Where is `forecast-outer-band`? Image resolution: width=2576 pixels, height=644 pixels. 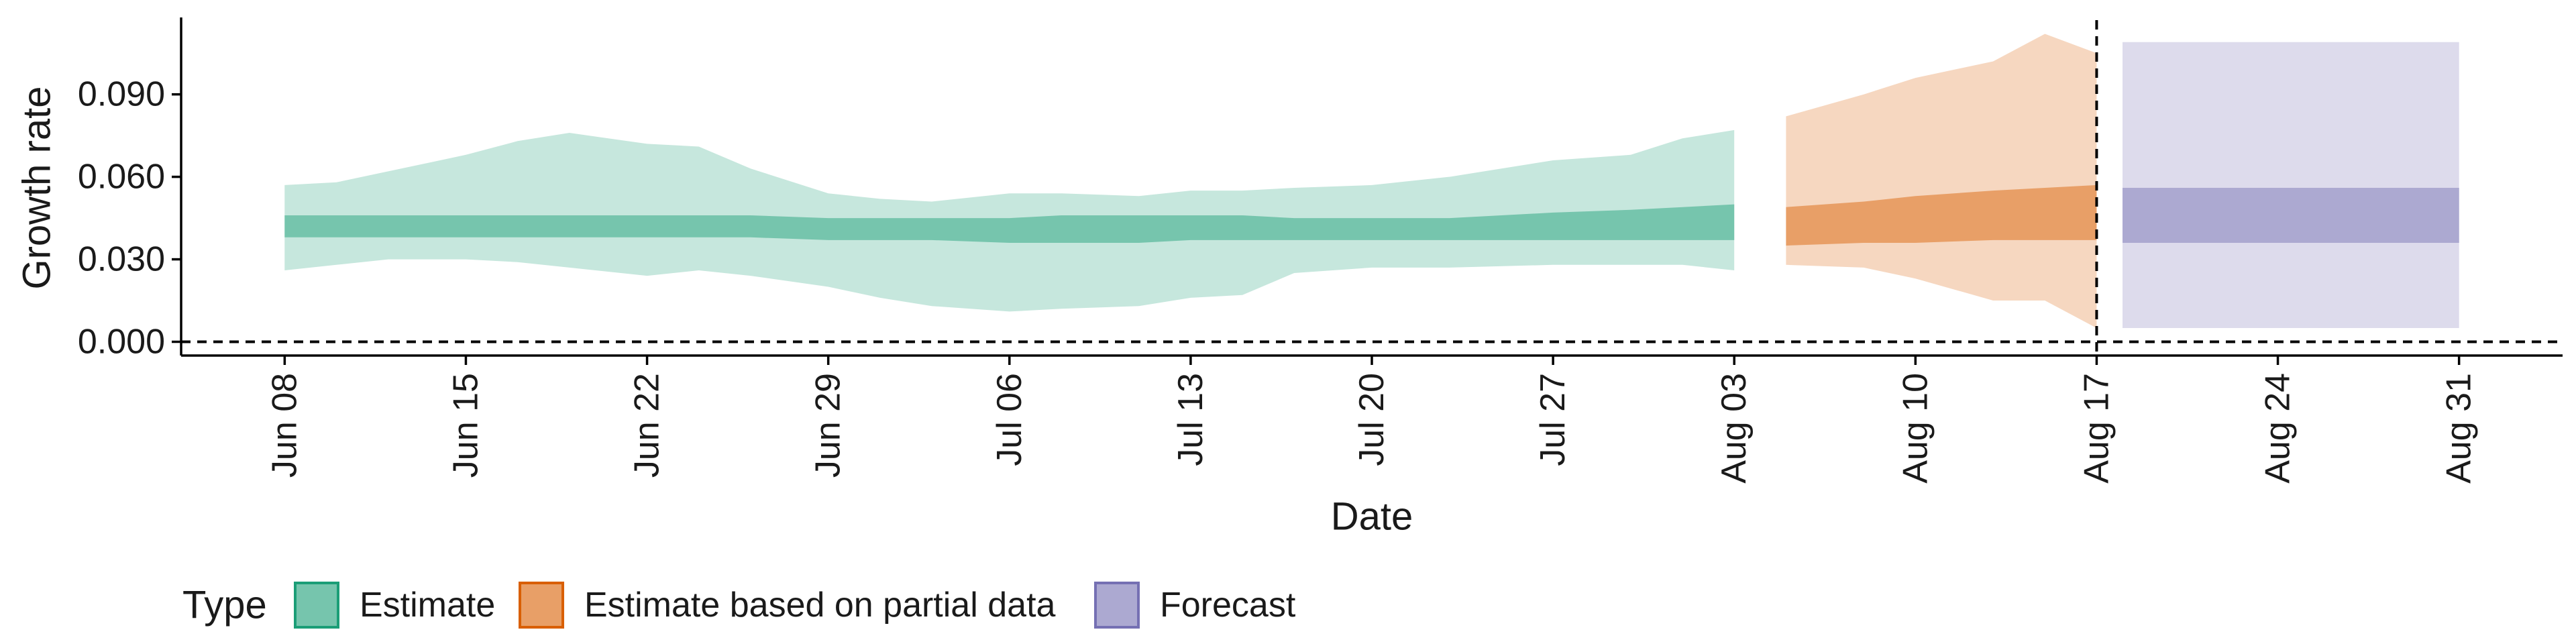
forecast-outer-band is located at coordinates (2291, 185).